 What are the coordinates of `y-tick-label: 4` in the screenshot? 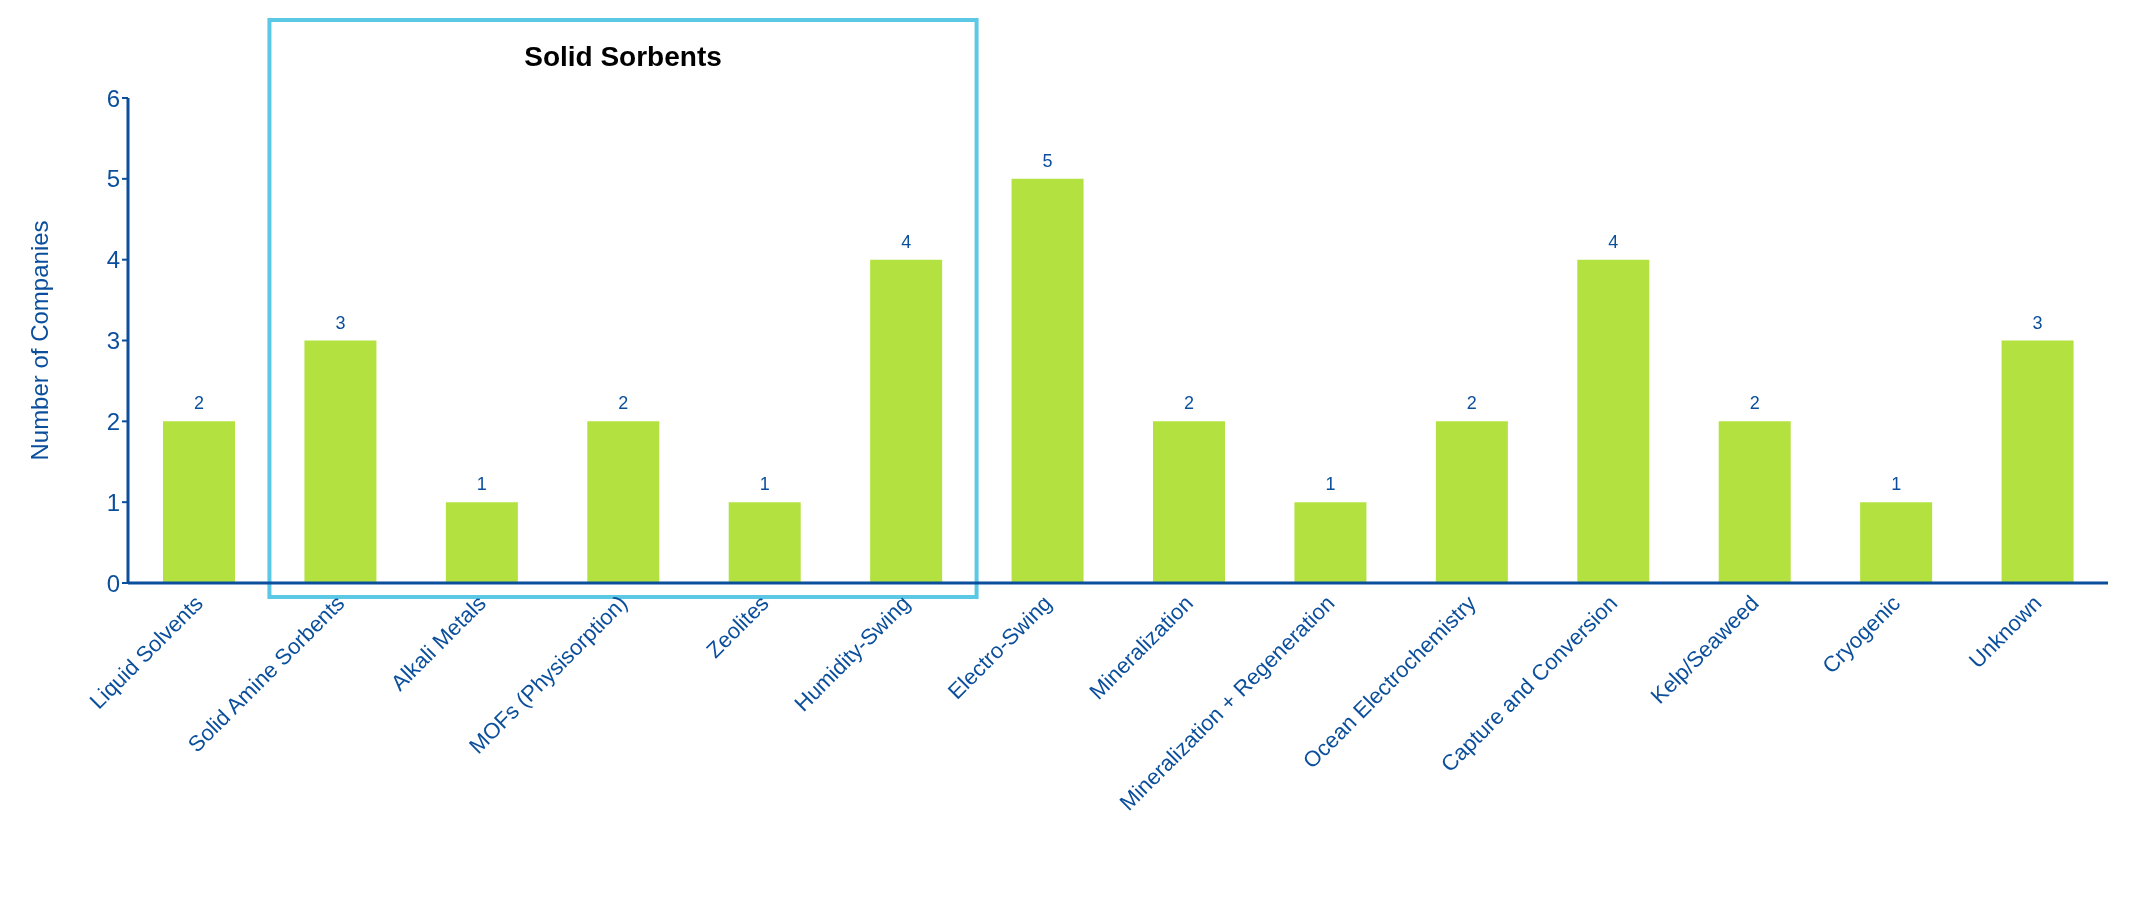 It's located at (113, 260).